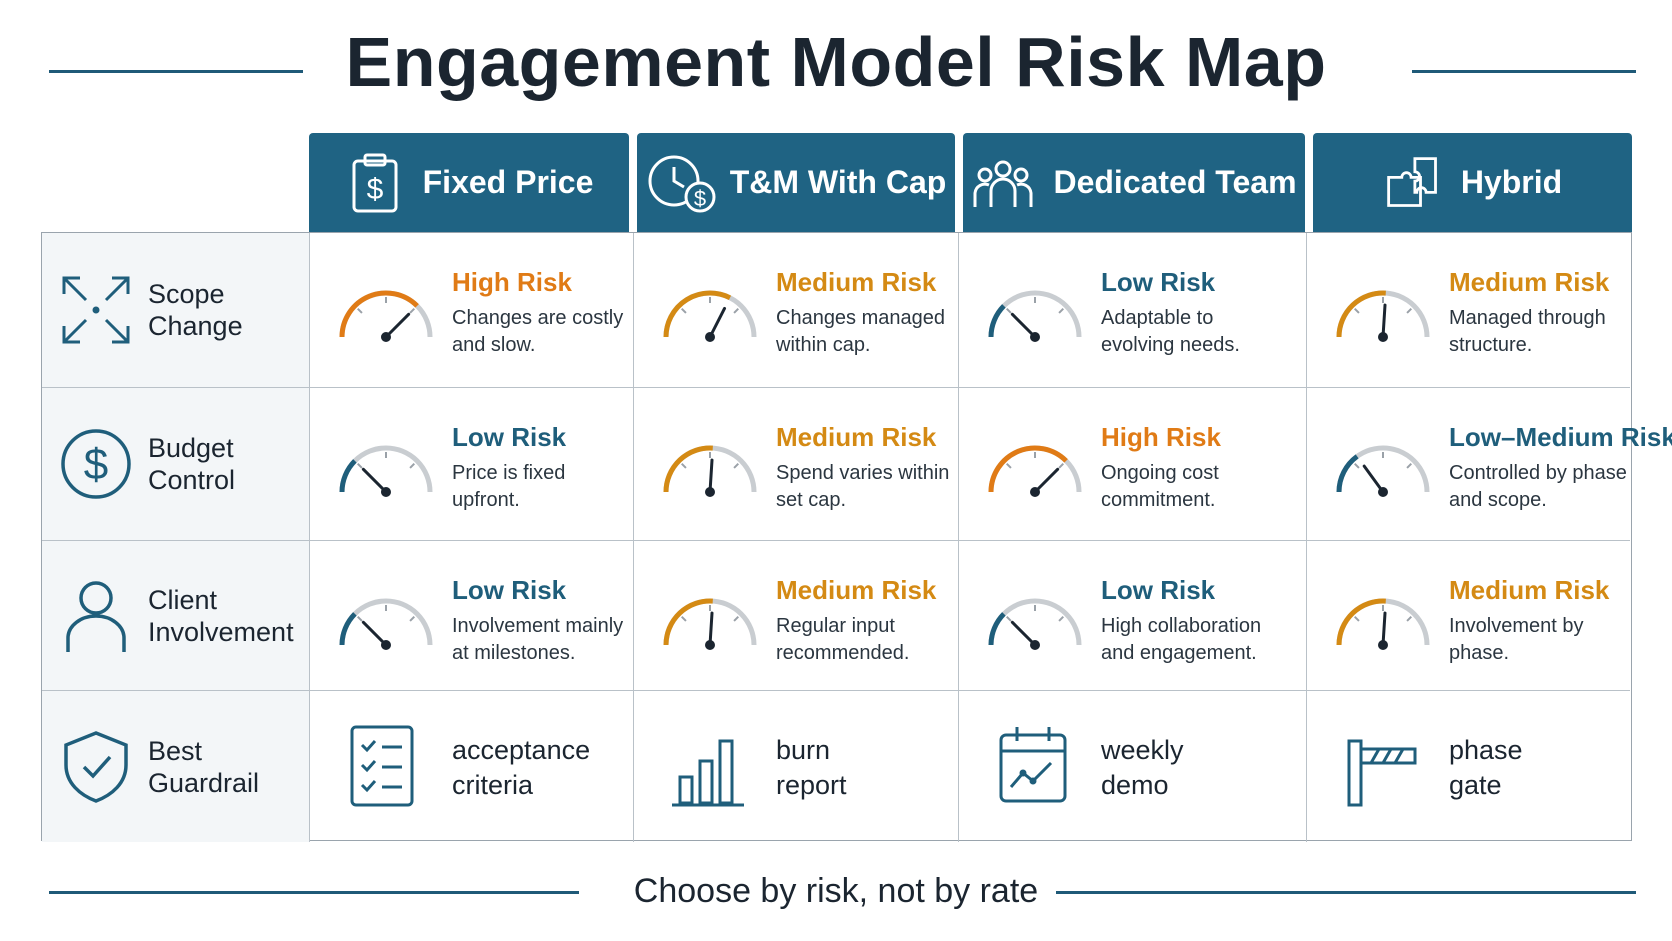  I want to click on risk-description: Spend varies within set cap., so click(863, 486).